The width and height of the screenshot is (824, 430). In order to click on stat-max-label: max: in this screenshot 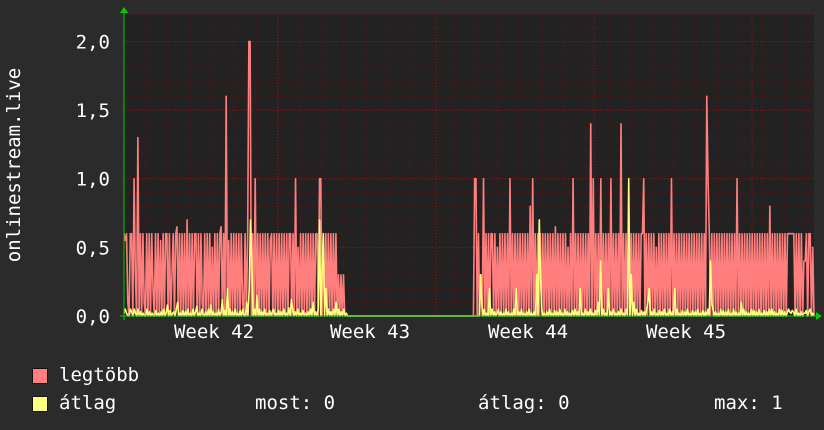, I will do `click(737, 403)`.